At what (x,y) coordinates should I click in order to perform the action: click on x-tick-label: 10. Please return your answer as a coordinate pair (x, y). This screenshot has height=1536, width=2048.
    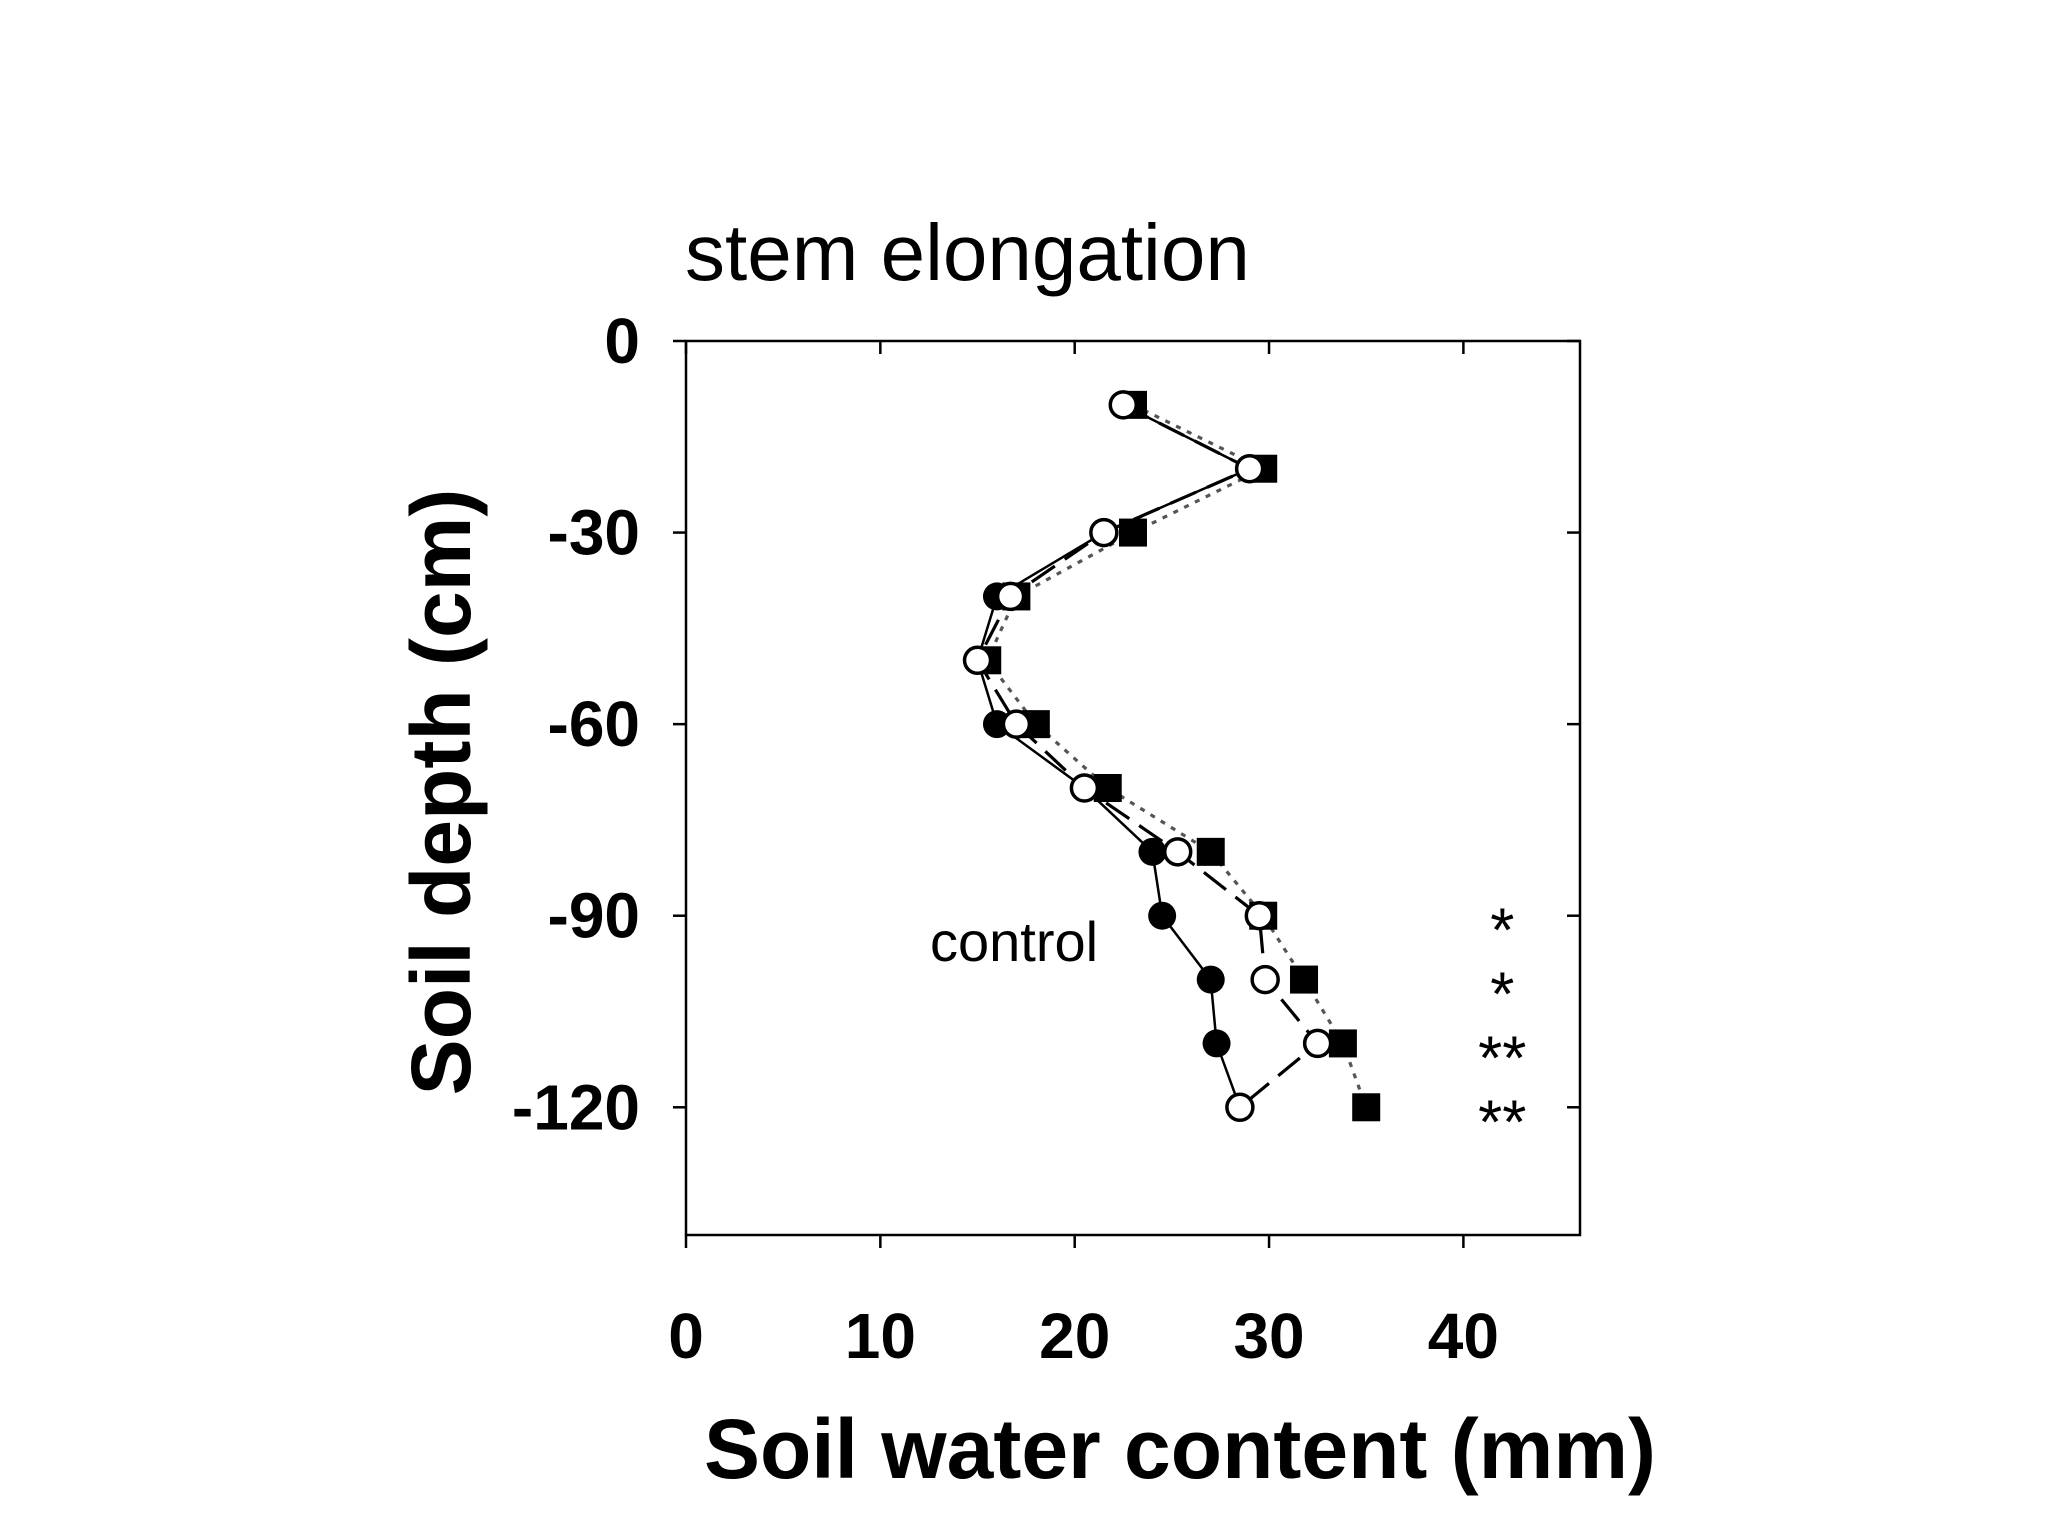
    Looking at the image, I should click on (880, 1336).